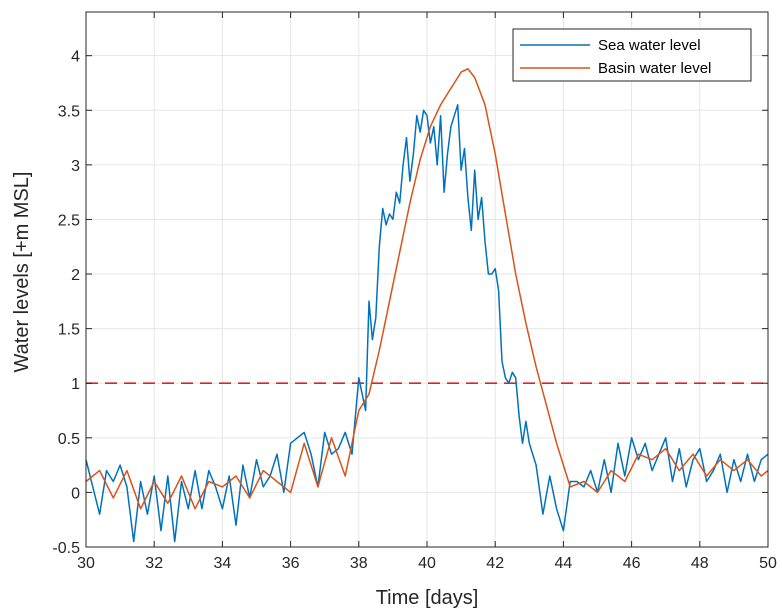 This screenshot has height=613, width=782. I want to click on y-tick-label: 3, so click(75, 166).